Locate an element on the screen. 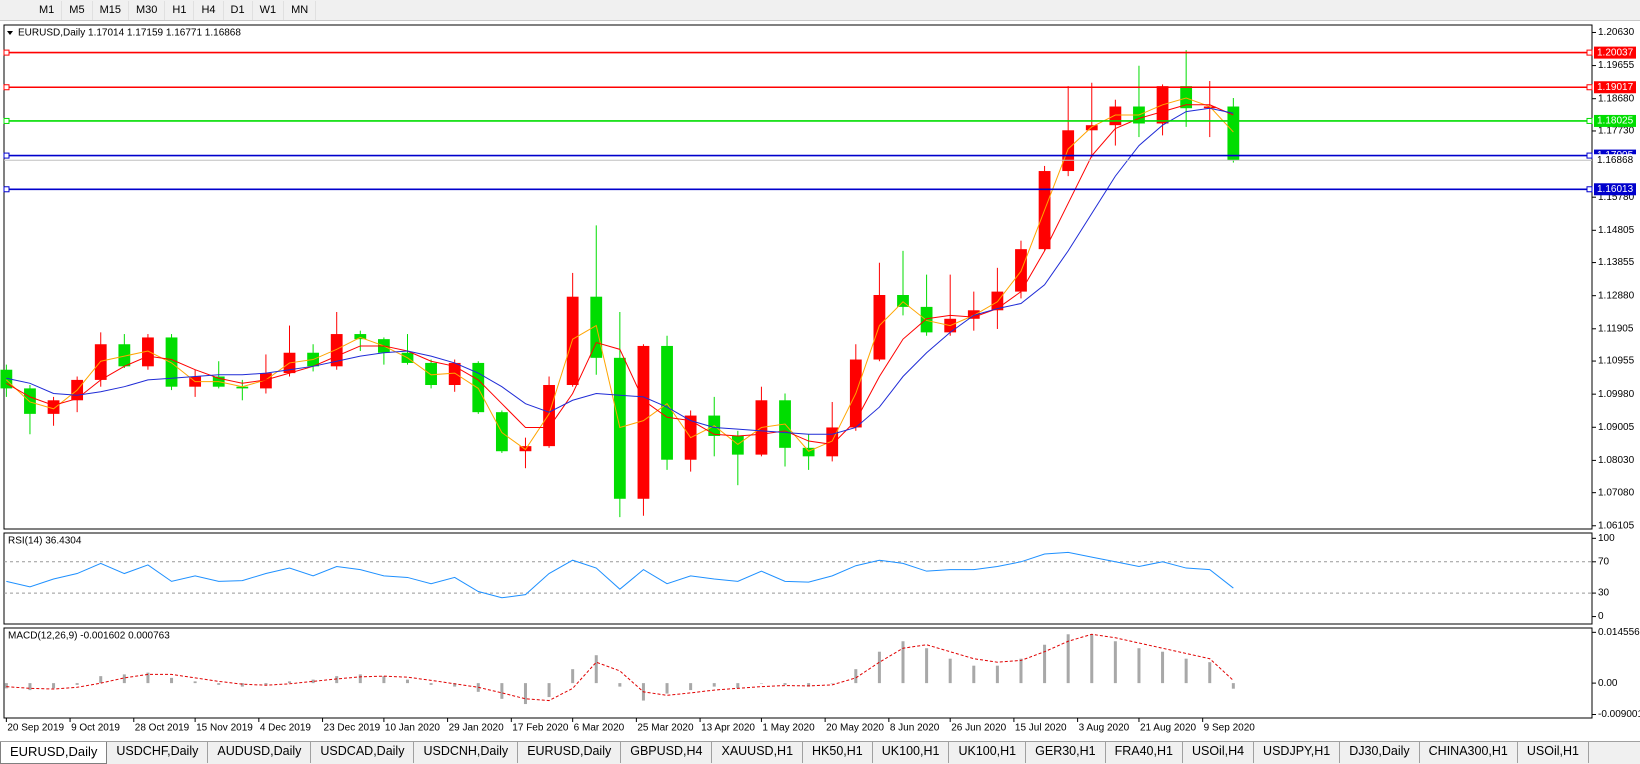 This screenshot has height=764, width=1640. collapse-arrow is located at coordinates (10, 33).